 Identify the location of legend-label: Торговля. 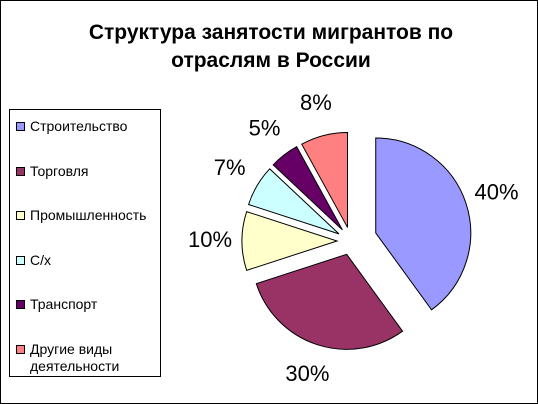
(59, 170).